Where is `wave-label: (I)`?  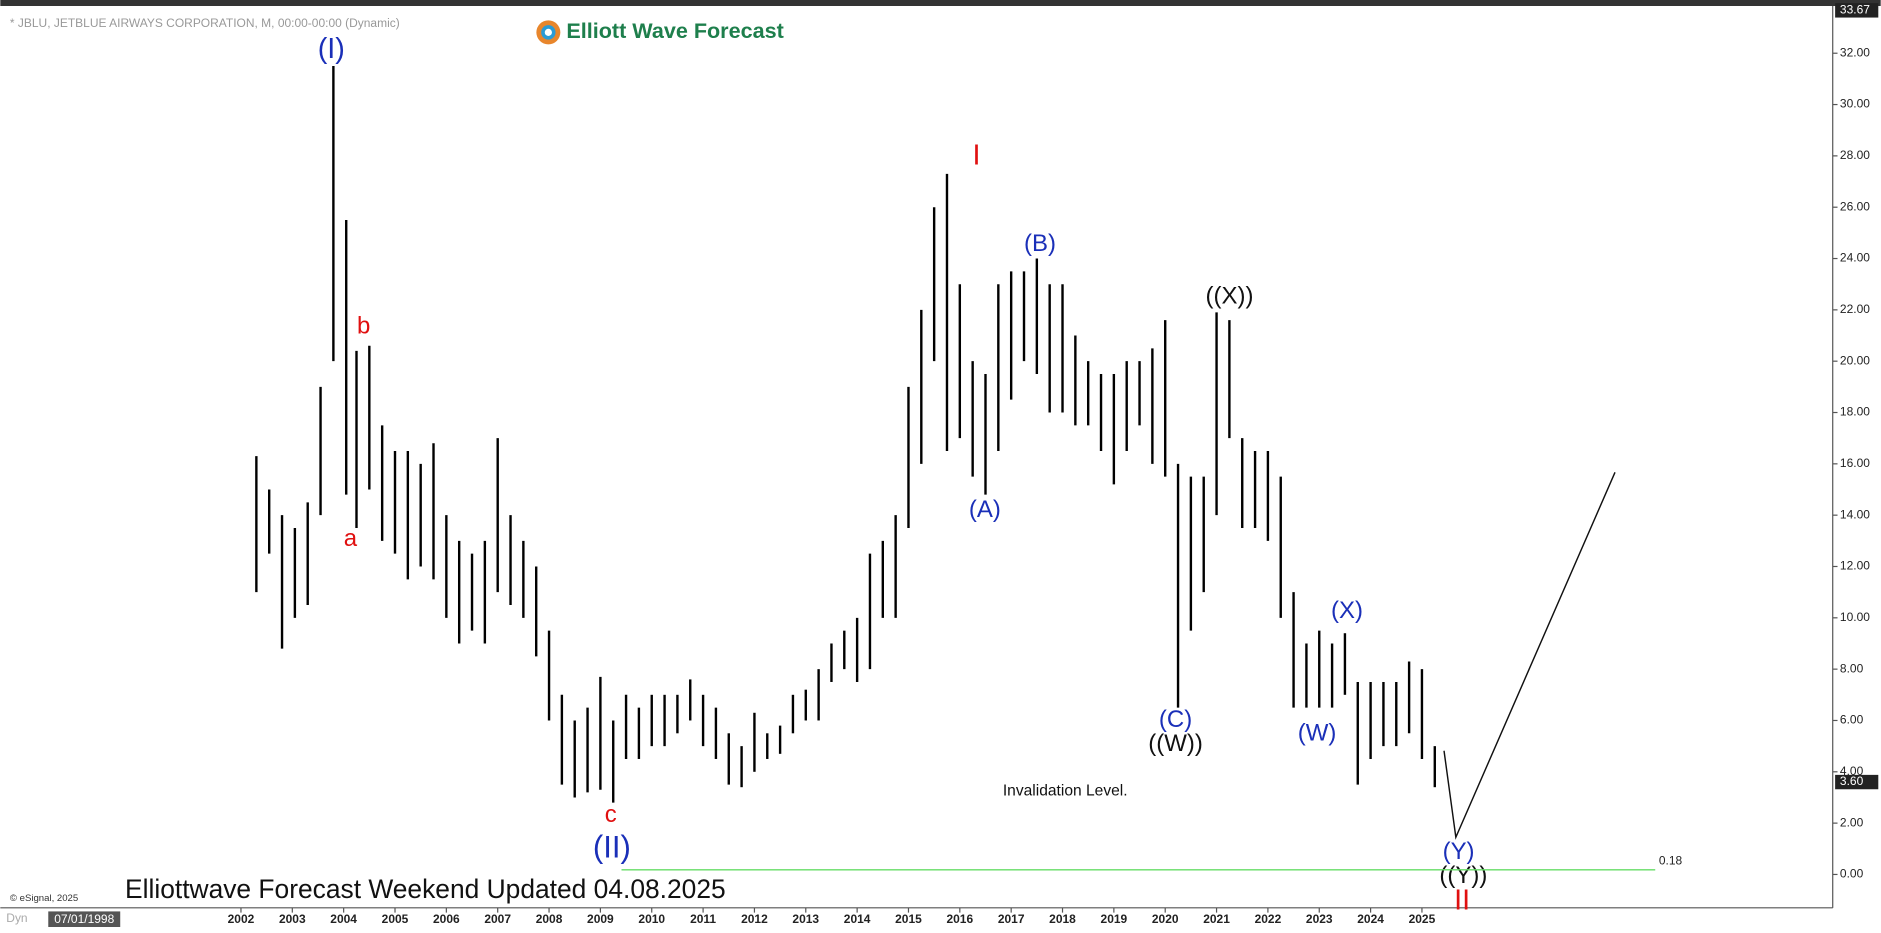 wave-label: (I) is located at coordinates (331, 49).